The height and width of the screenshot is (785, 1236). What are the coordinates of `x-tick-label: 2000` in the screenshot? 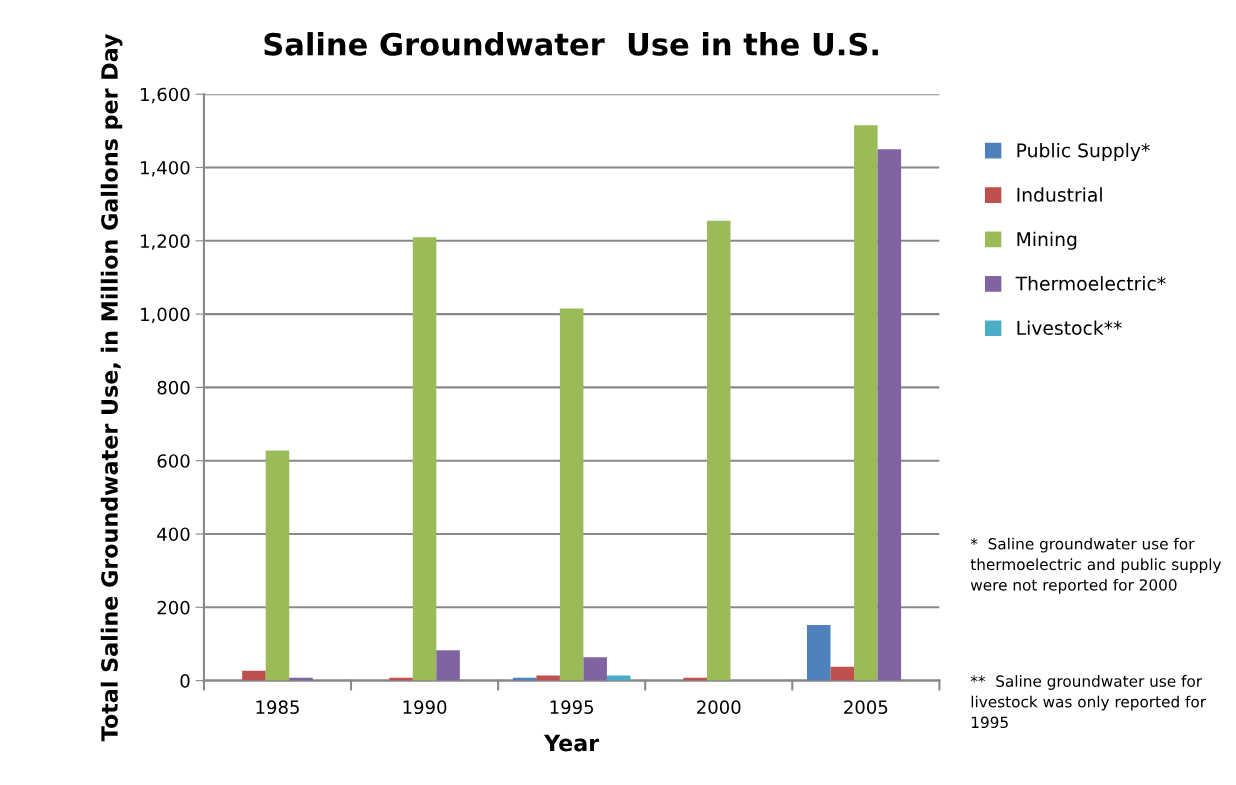 It's located at (719, 707).